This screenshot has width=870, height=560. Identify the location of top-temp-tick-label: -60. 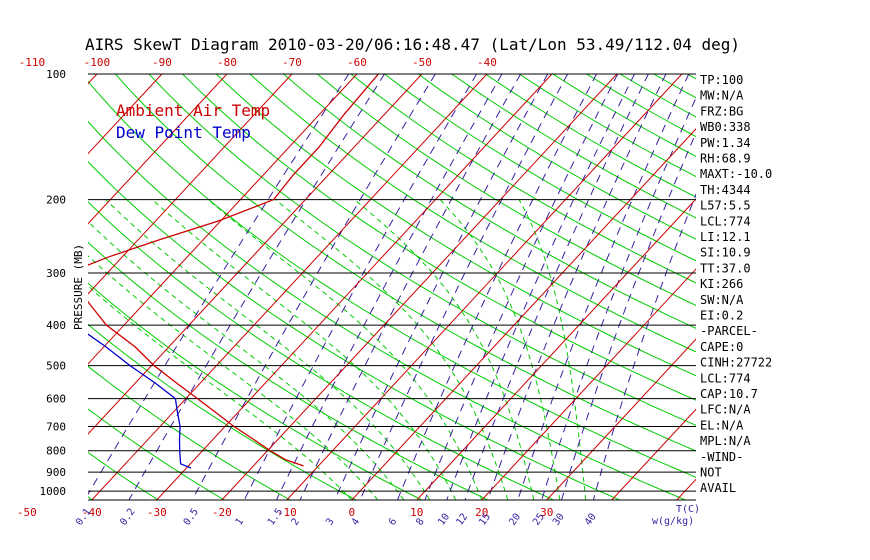
(357, 62).